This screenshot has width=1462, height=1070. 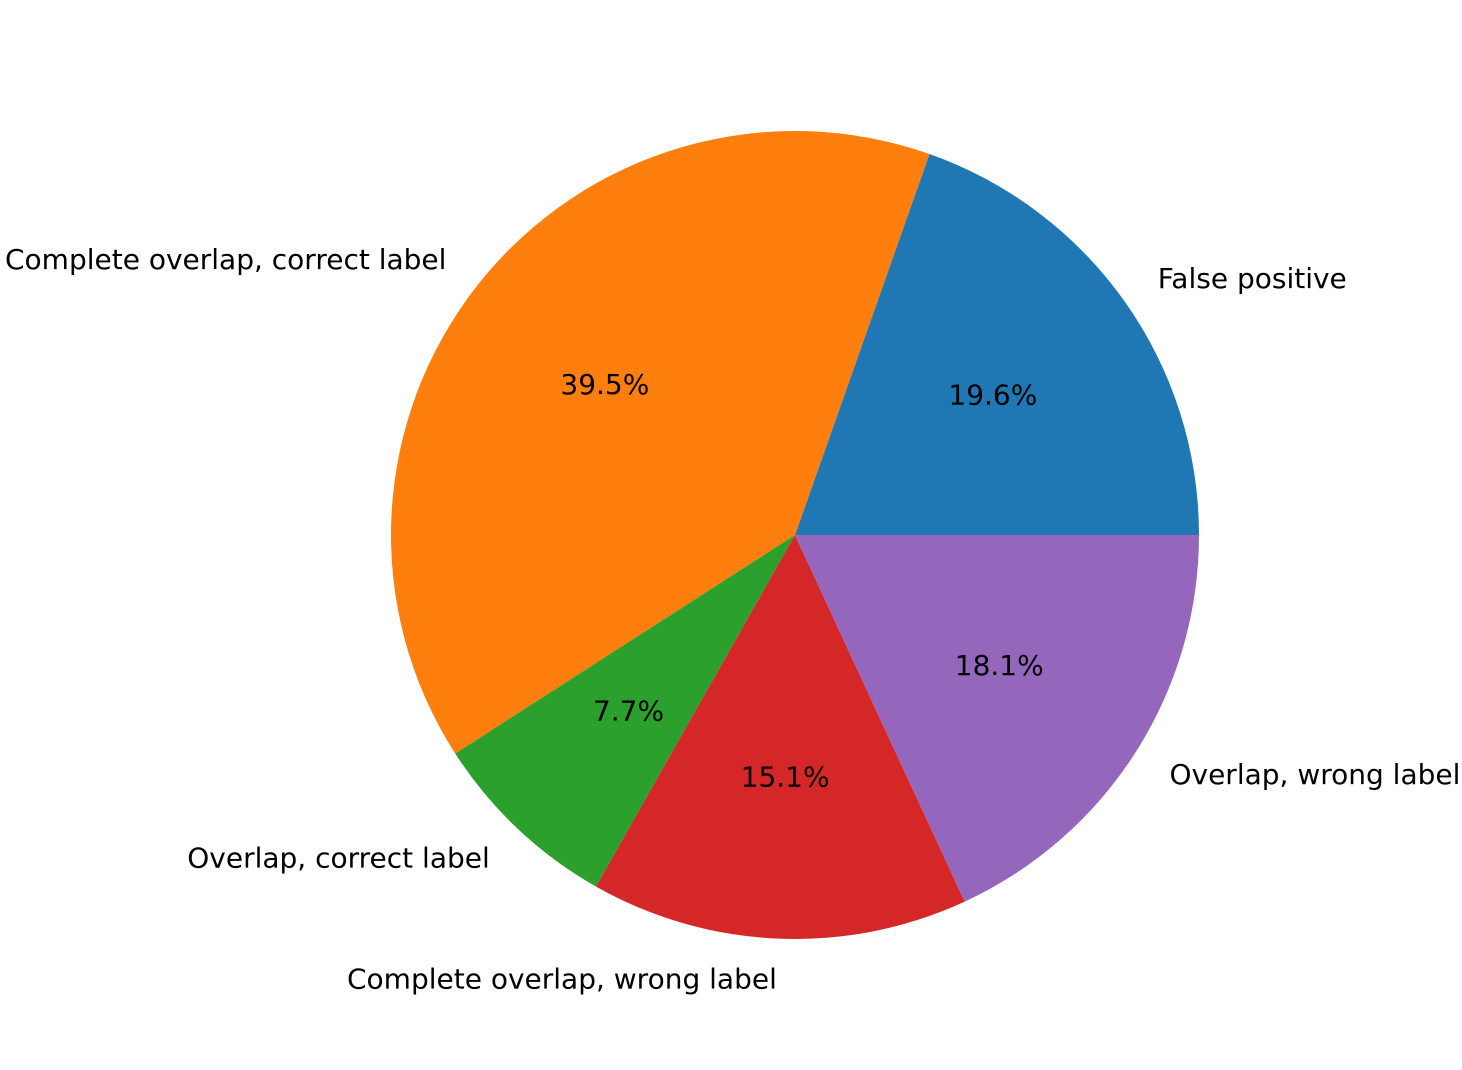 I want to click on pie-slice-overlap-wrong-label, so click(x=997, y=718).